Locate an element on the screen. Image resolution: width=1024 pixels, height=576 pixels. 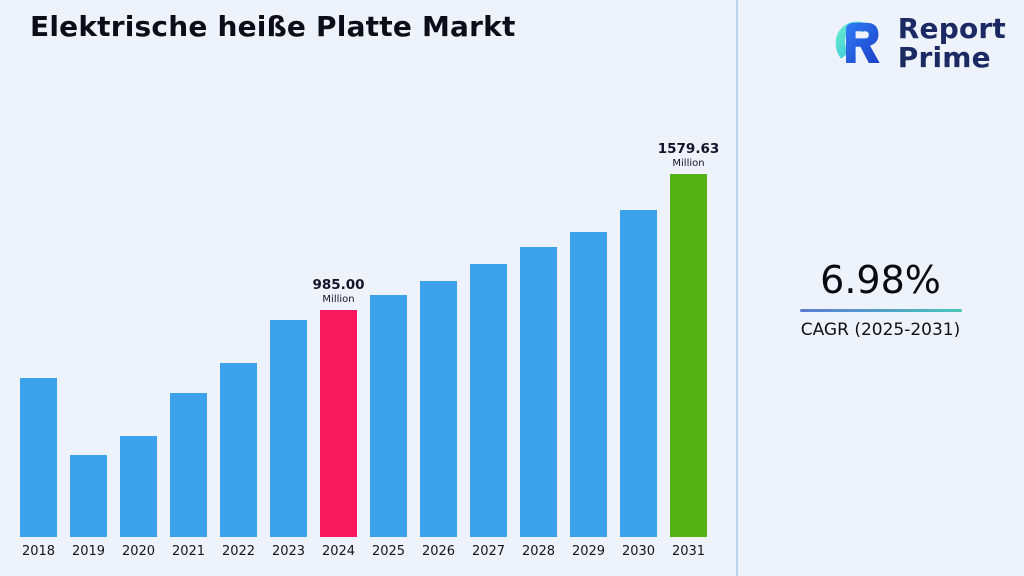
bar-group-2019 is located at coordinates (88, 496).